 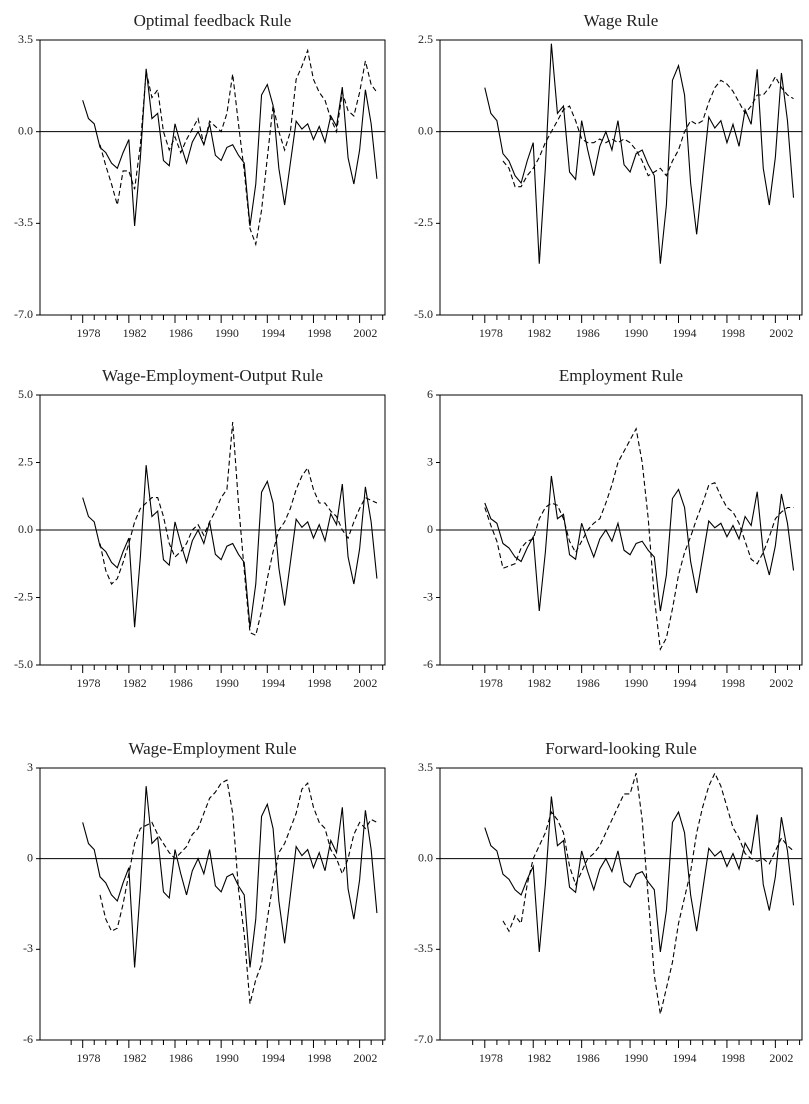 I want to click on y-tick-label: 6, so click(x=430, y=394).